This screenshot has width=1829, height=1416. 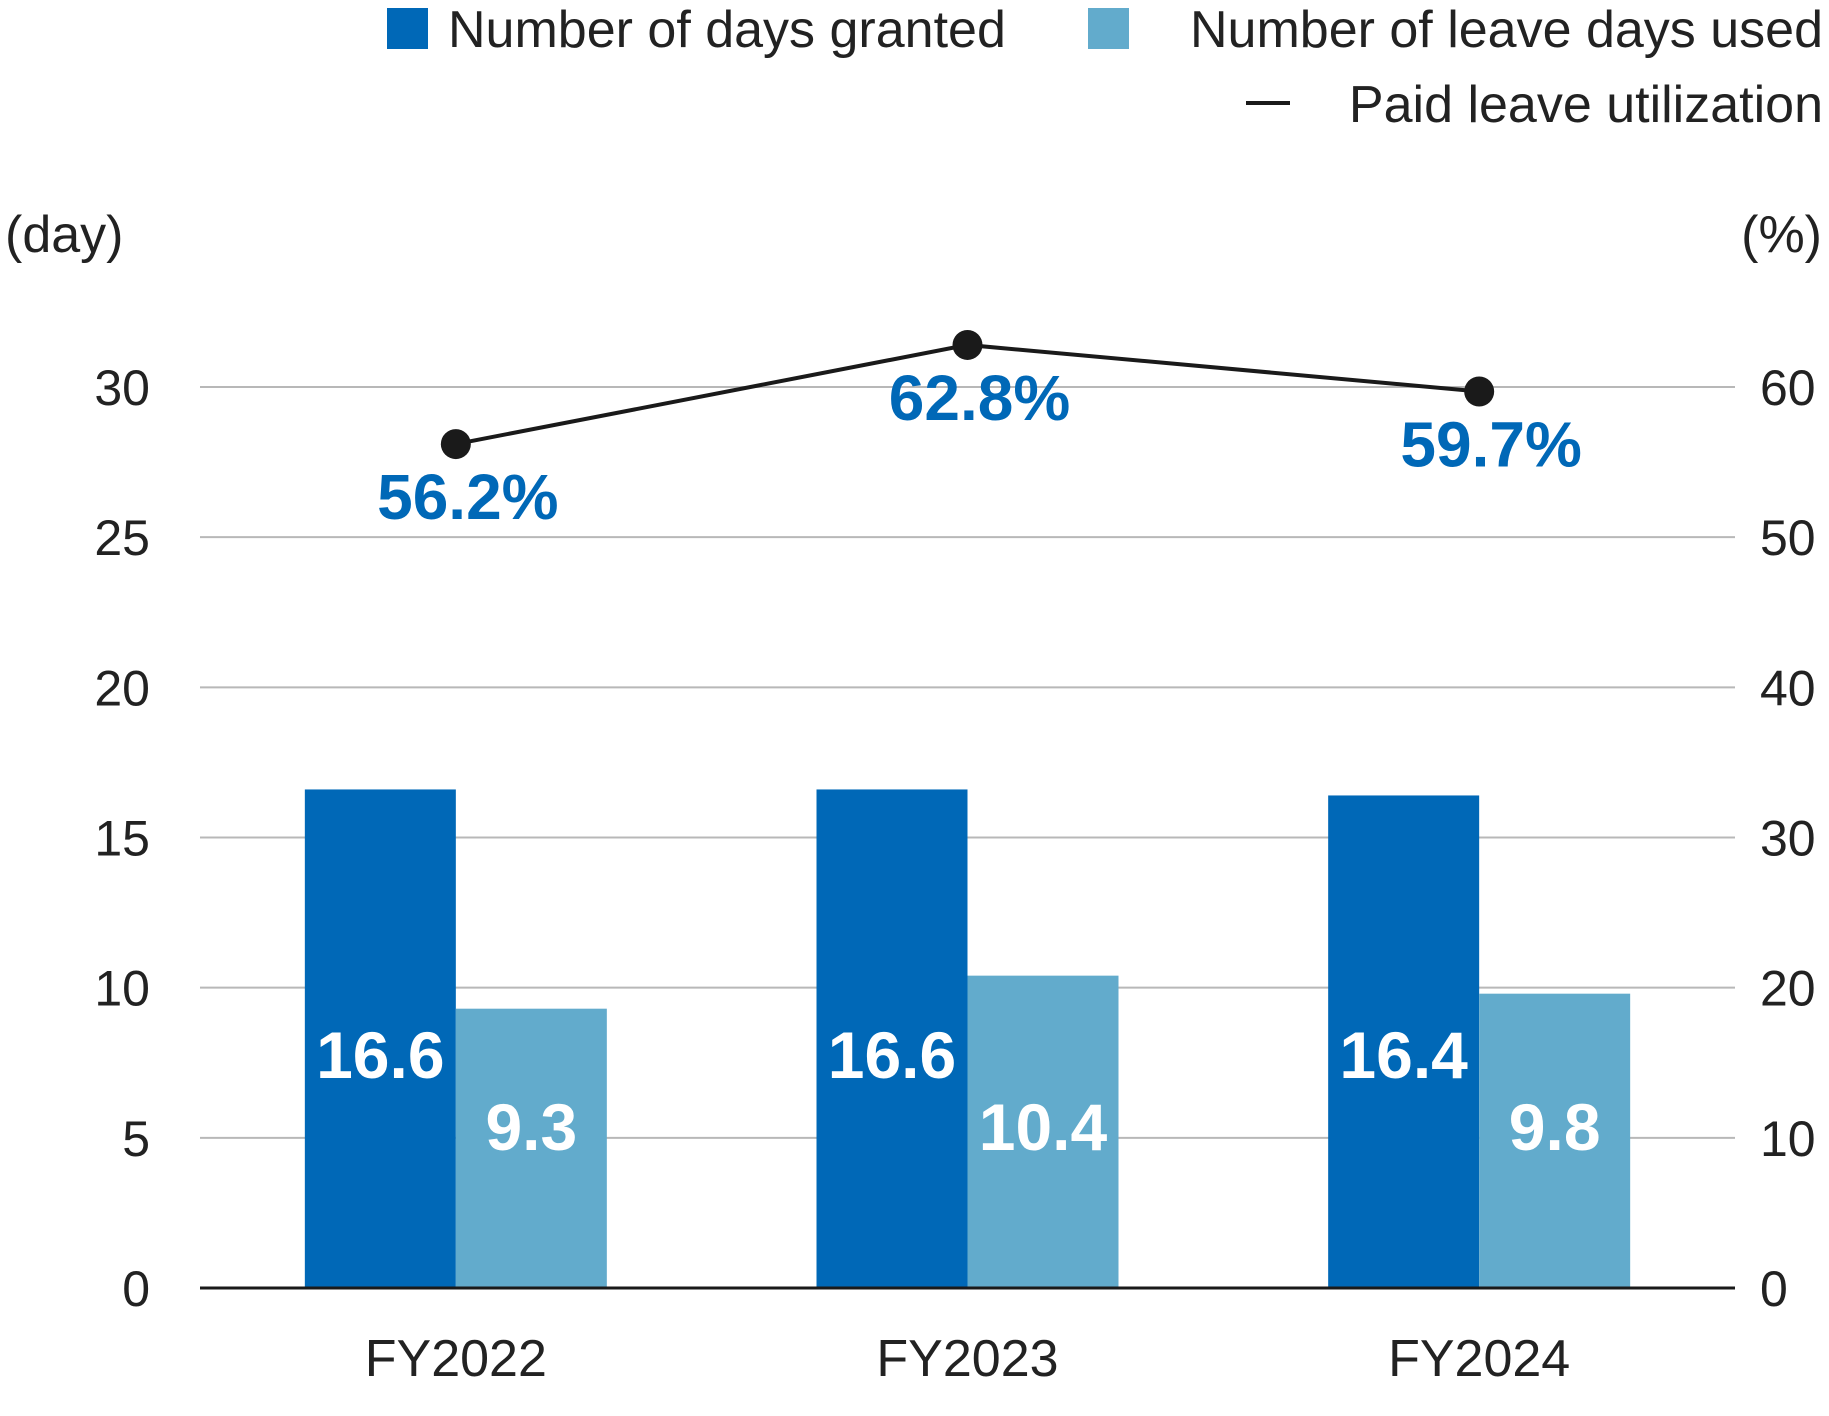 What do you see at coordinates (456, 1359) in the screenshot?
I see `x-tick-label: FY2022` at bounding box center [456, 1359].